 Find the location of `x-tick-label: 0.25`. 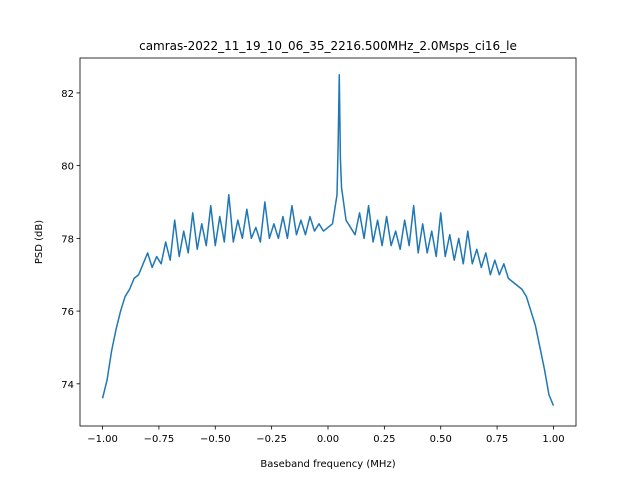

x-tick-label: 0.25 is located at coordinates (384, 439).